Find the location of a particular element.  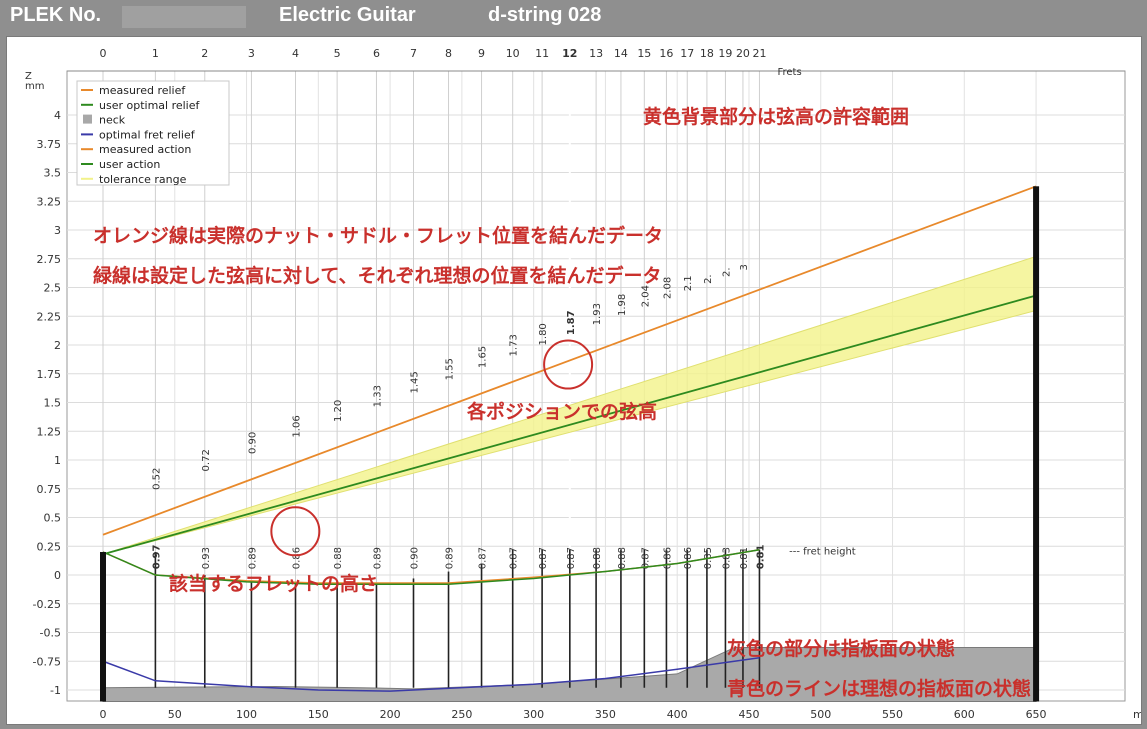

annotation-text: オレンジ線は実際のナット・サドル・フレット位置を結んだデータ is located at coordinates (378, 235).